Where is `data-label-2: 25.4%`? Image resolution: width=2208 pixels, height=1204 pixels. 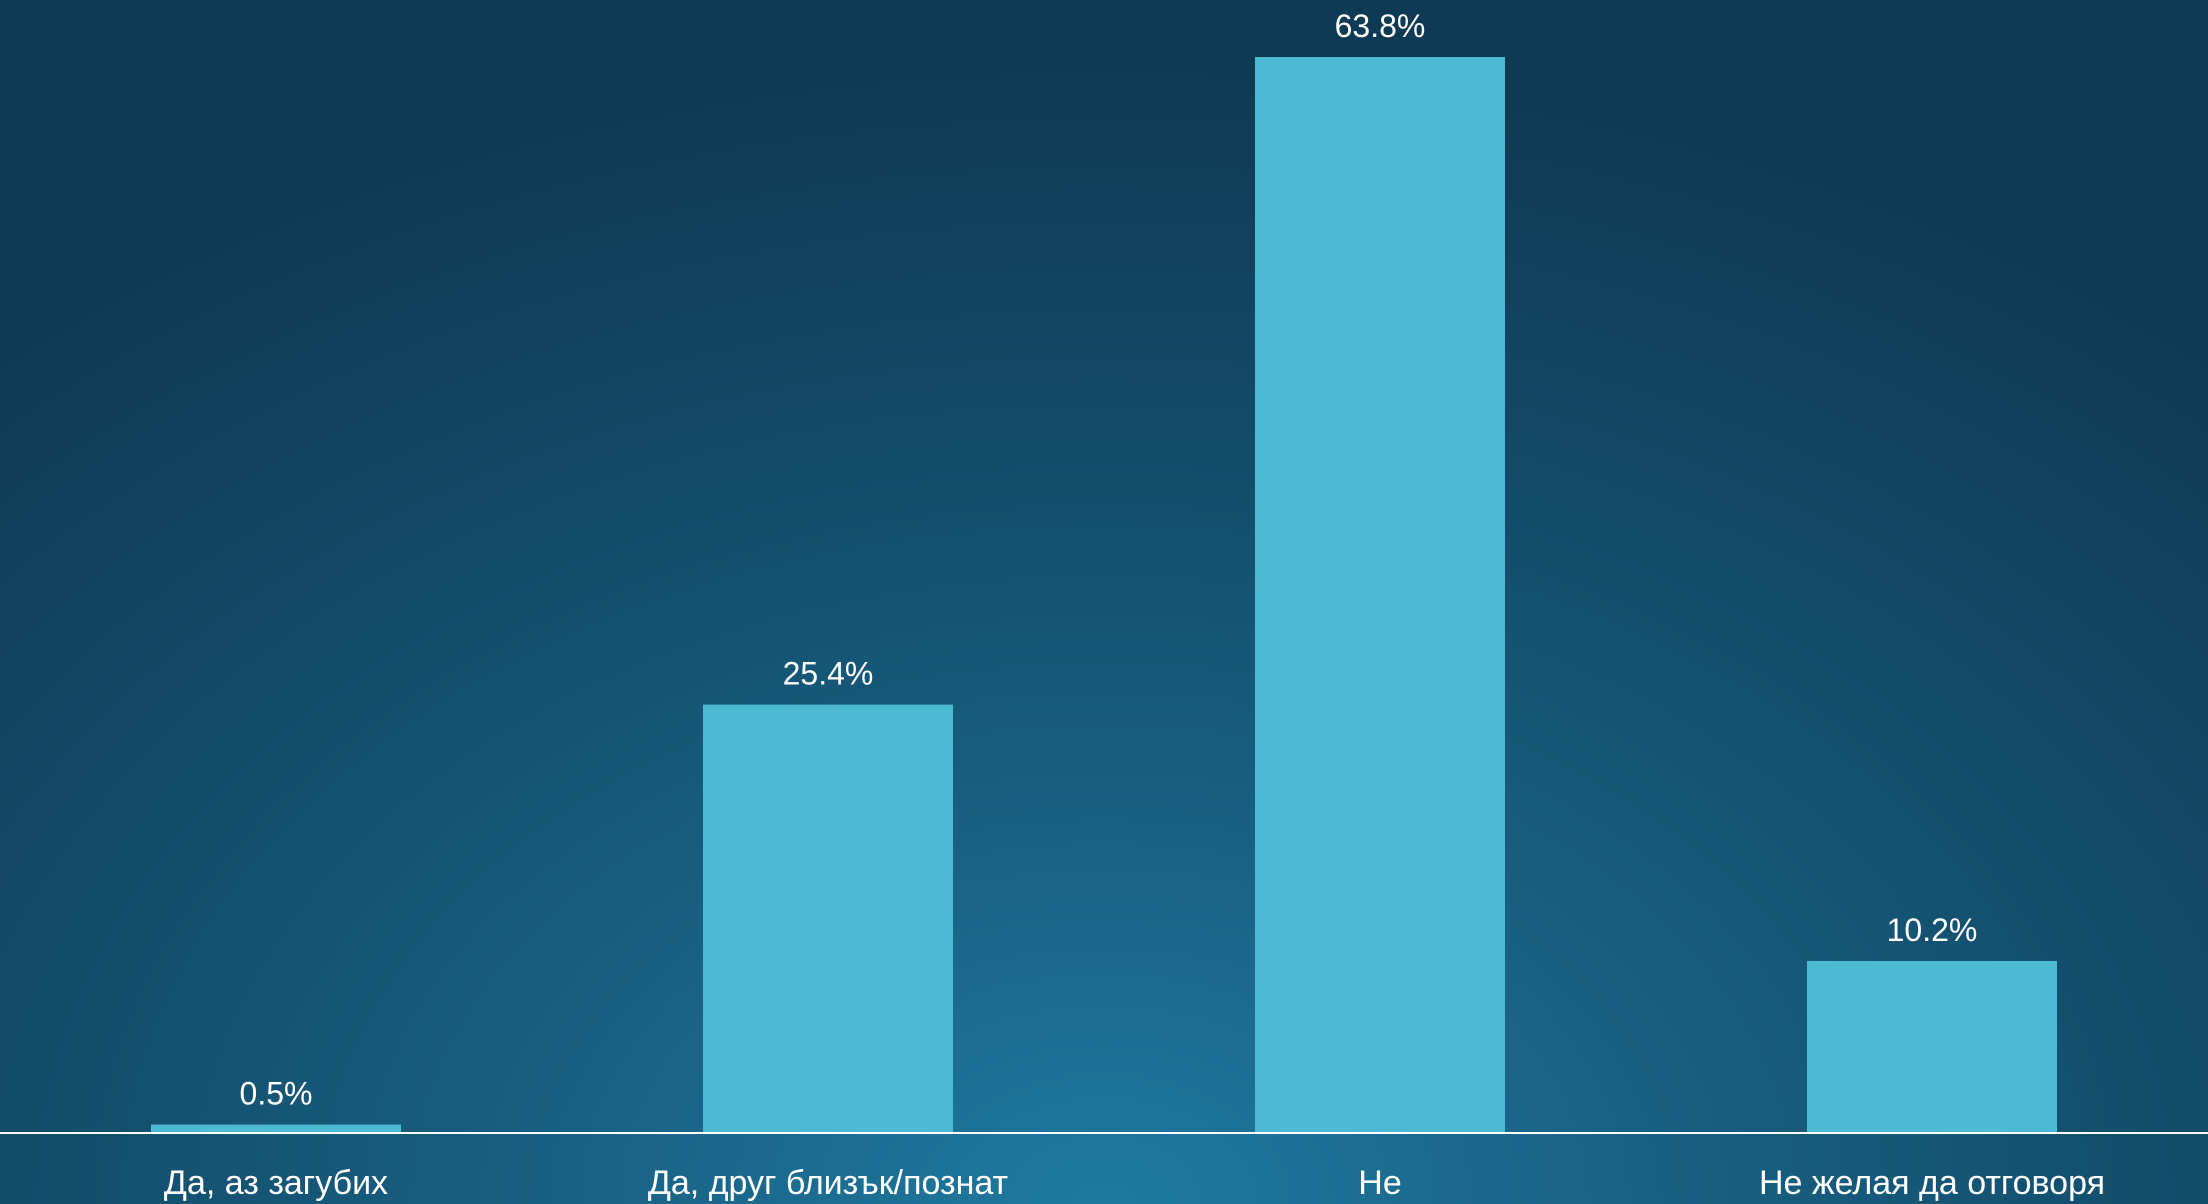
data-label-2: 25.4% is located at coordinates (828, 674).